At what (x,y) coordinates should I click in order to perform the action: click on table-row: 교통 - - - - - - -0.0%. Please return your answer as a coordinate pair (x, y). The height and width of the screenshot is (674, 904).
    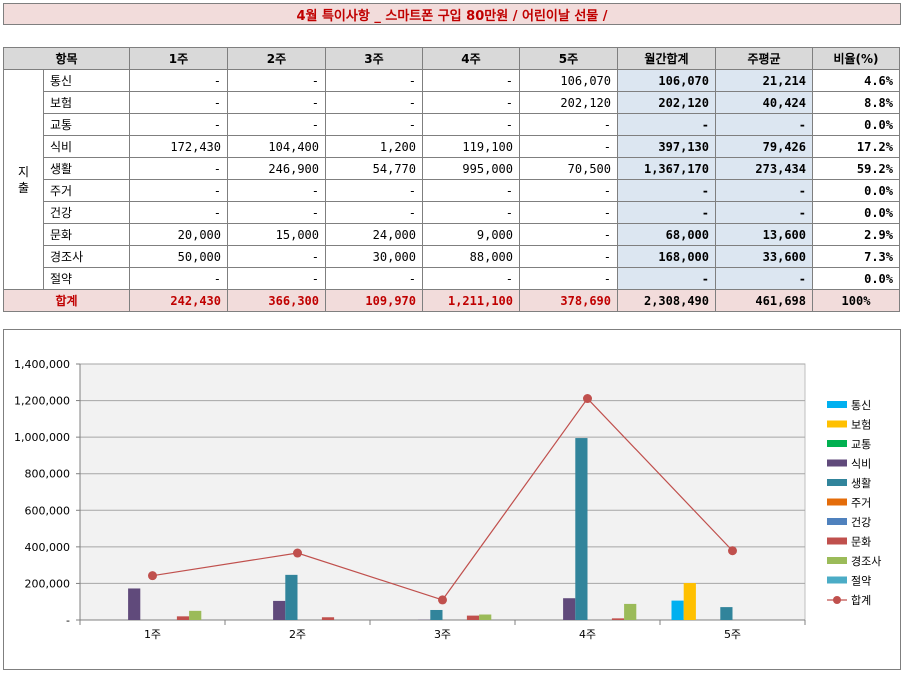
    Looking at the image, I should click on (452, 124).